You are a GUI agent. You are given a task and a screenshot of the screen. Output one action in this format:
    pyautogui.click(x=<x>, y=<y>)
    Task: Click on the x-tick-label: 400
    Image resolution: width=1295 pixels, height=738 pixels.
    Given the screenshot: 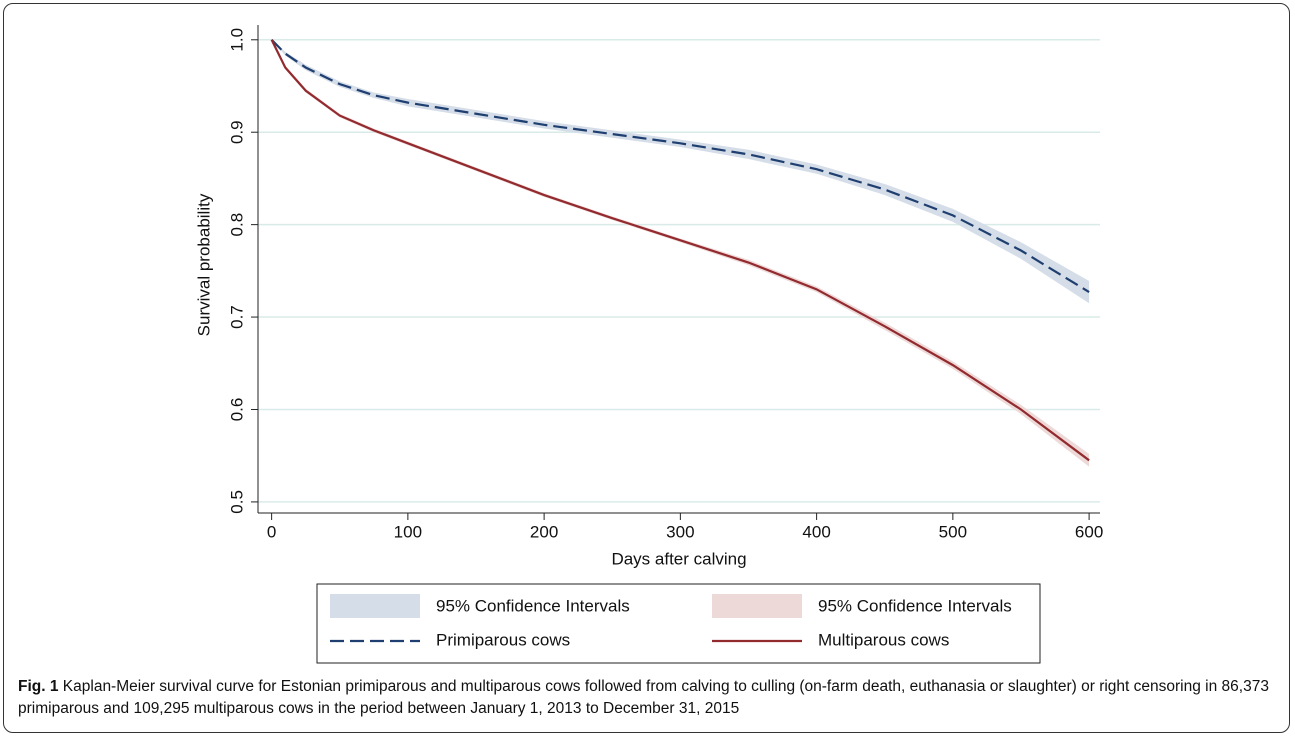 What is the action you would take?
    pyautogui.click(x=816, y=531)
    